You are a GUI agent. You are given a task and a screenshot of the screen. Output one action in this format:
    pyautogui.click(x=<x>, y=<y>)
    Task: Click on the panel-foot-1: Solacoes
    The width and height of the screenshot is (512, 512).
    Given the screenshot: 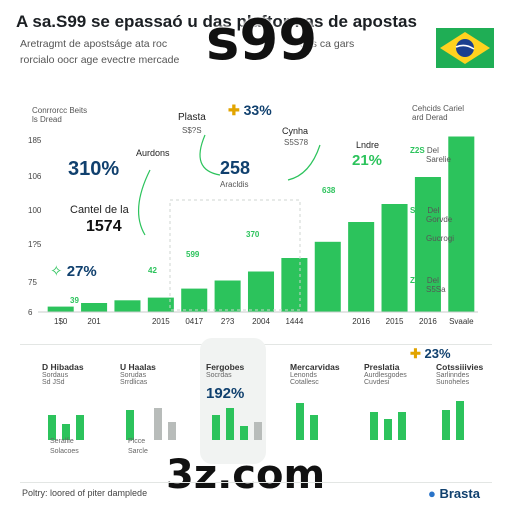 What is the action you would take?
    pyautogui.click(x=64, y=451)
    